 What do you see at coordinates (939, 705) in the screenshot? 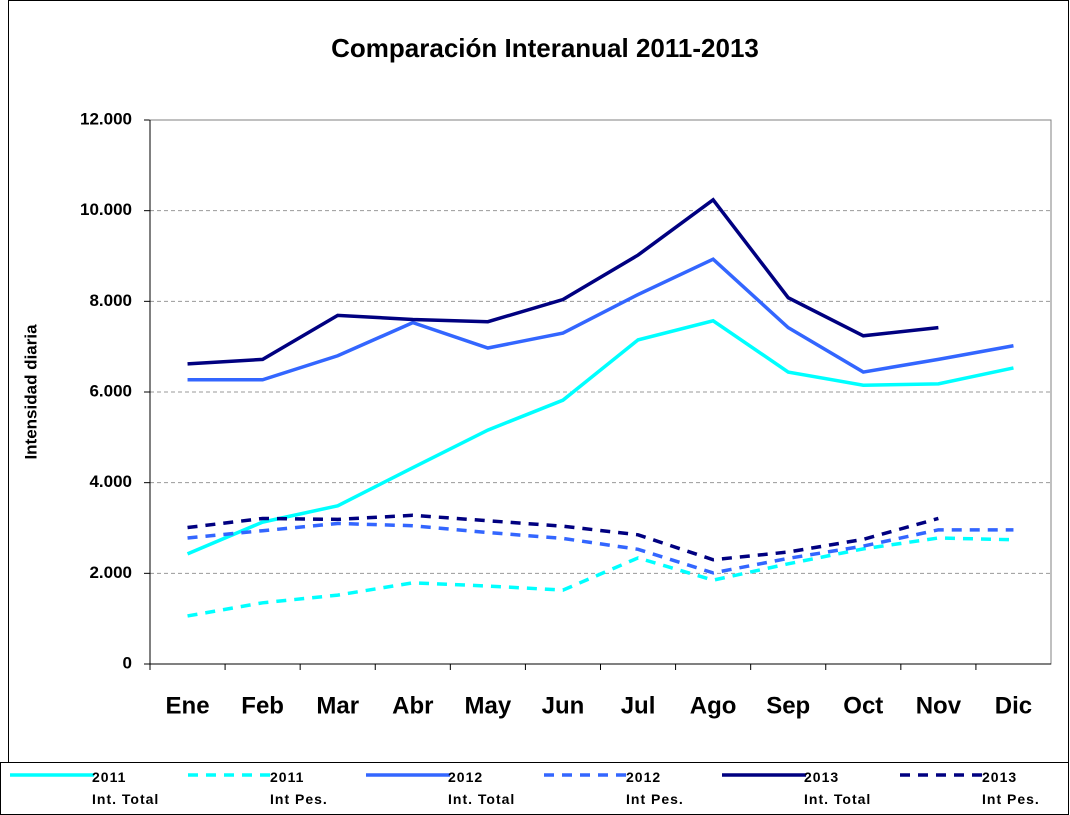
I see `x-tick-label: Nov` at bounding box center [939, 705].